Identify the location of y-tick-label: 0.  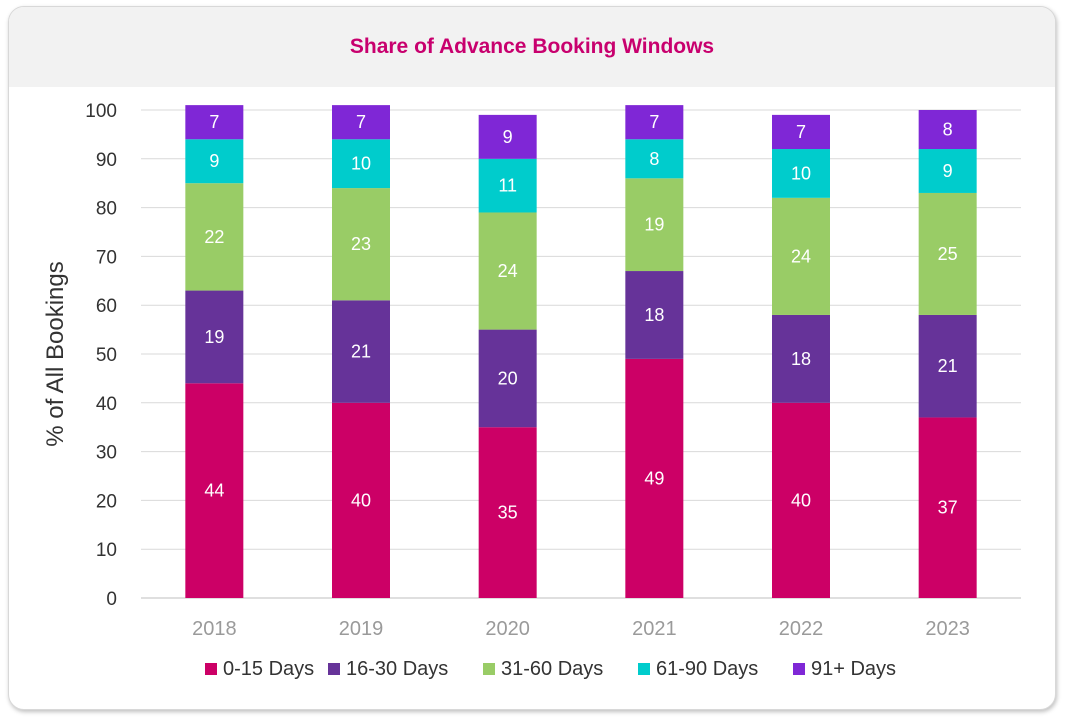
(111, 599).